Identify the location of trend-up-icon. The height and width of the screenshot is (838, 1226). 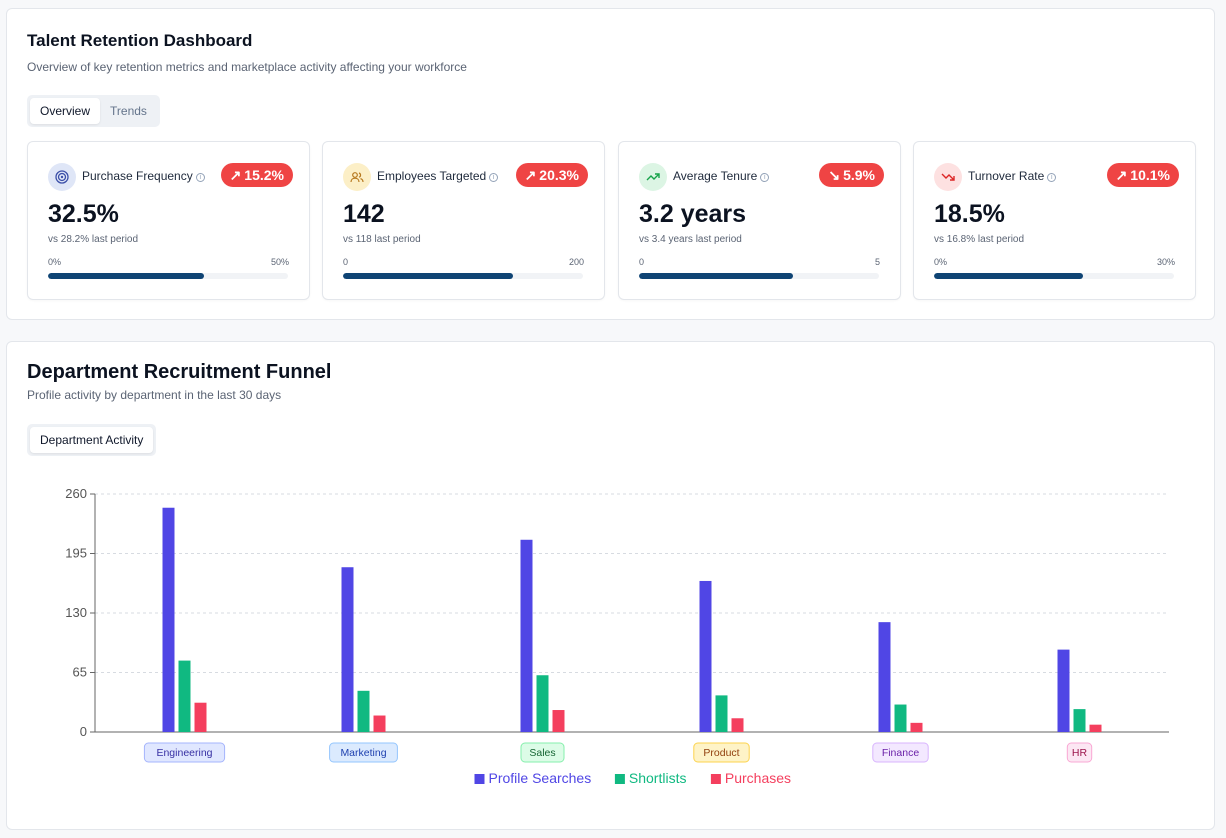
(653, 177).